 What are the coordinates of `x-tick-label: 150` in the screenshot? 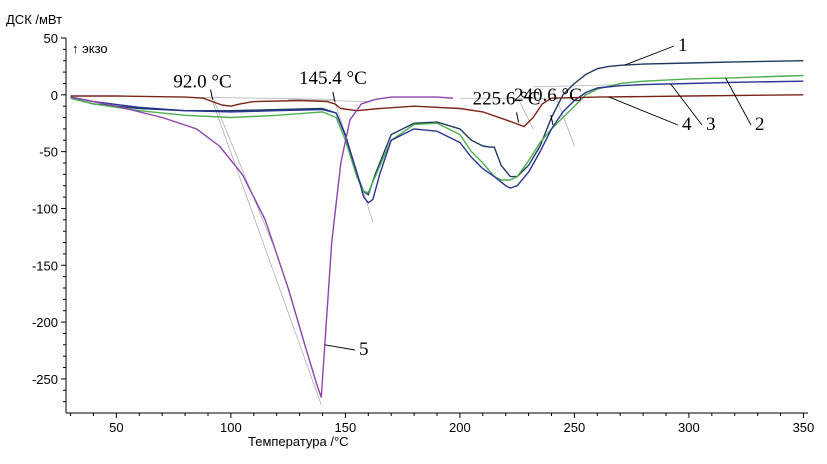 It's located at (346, 427).